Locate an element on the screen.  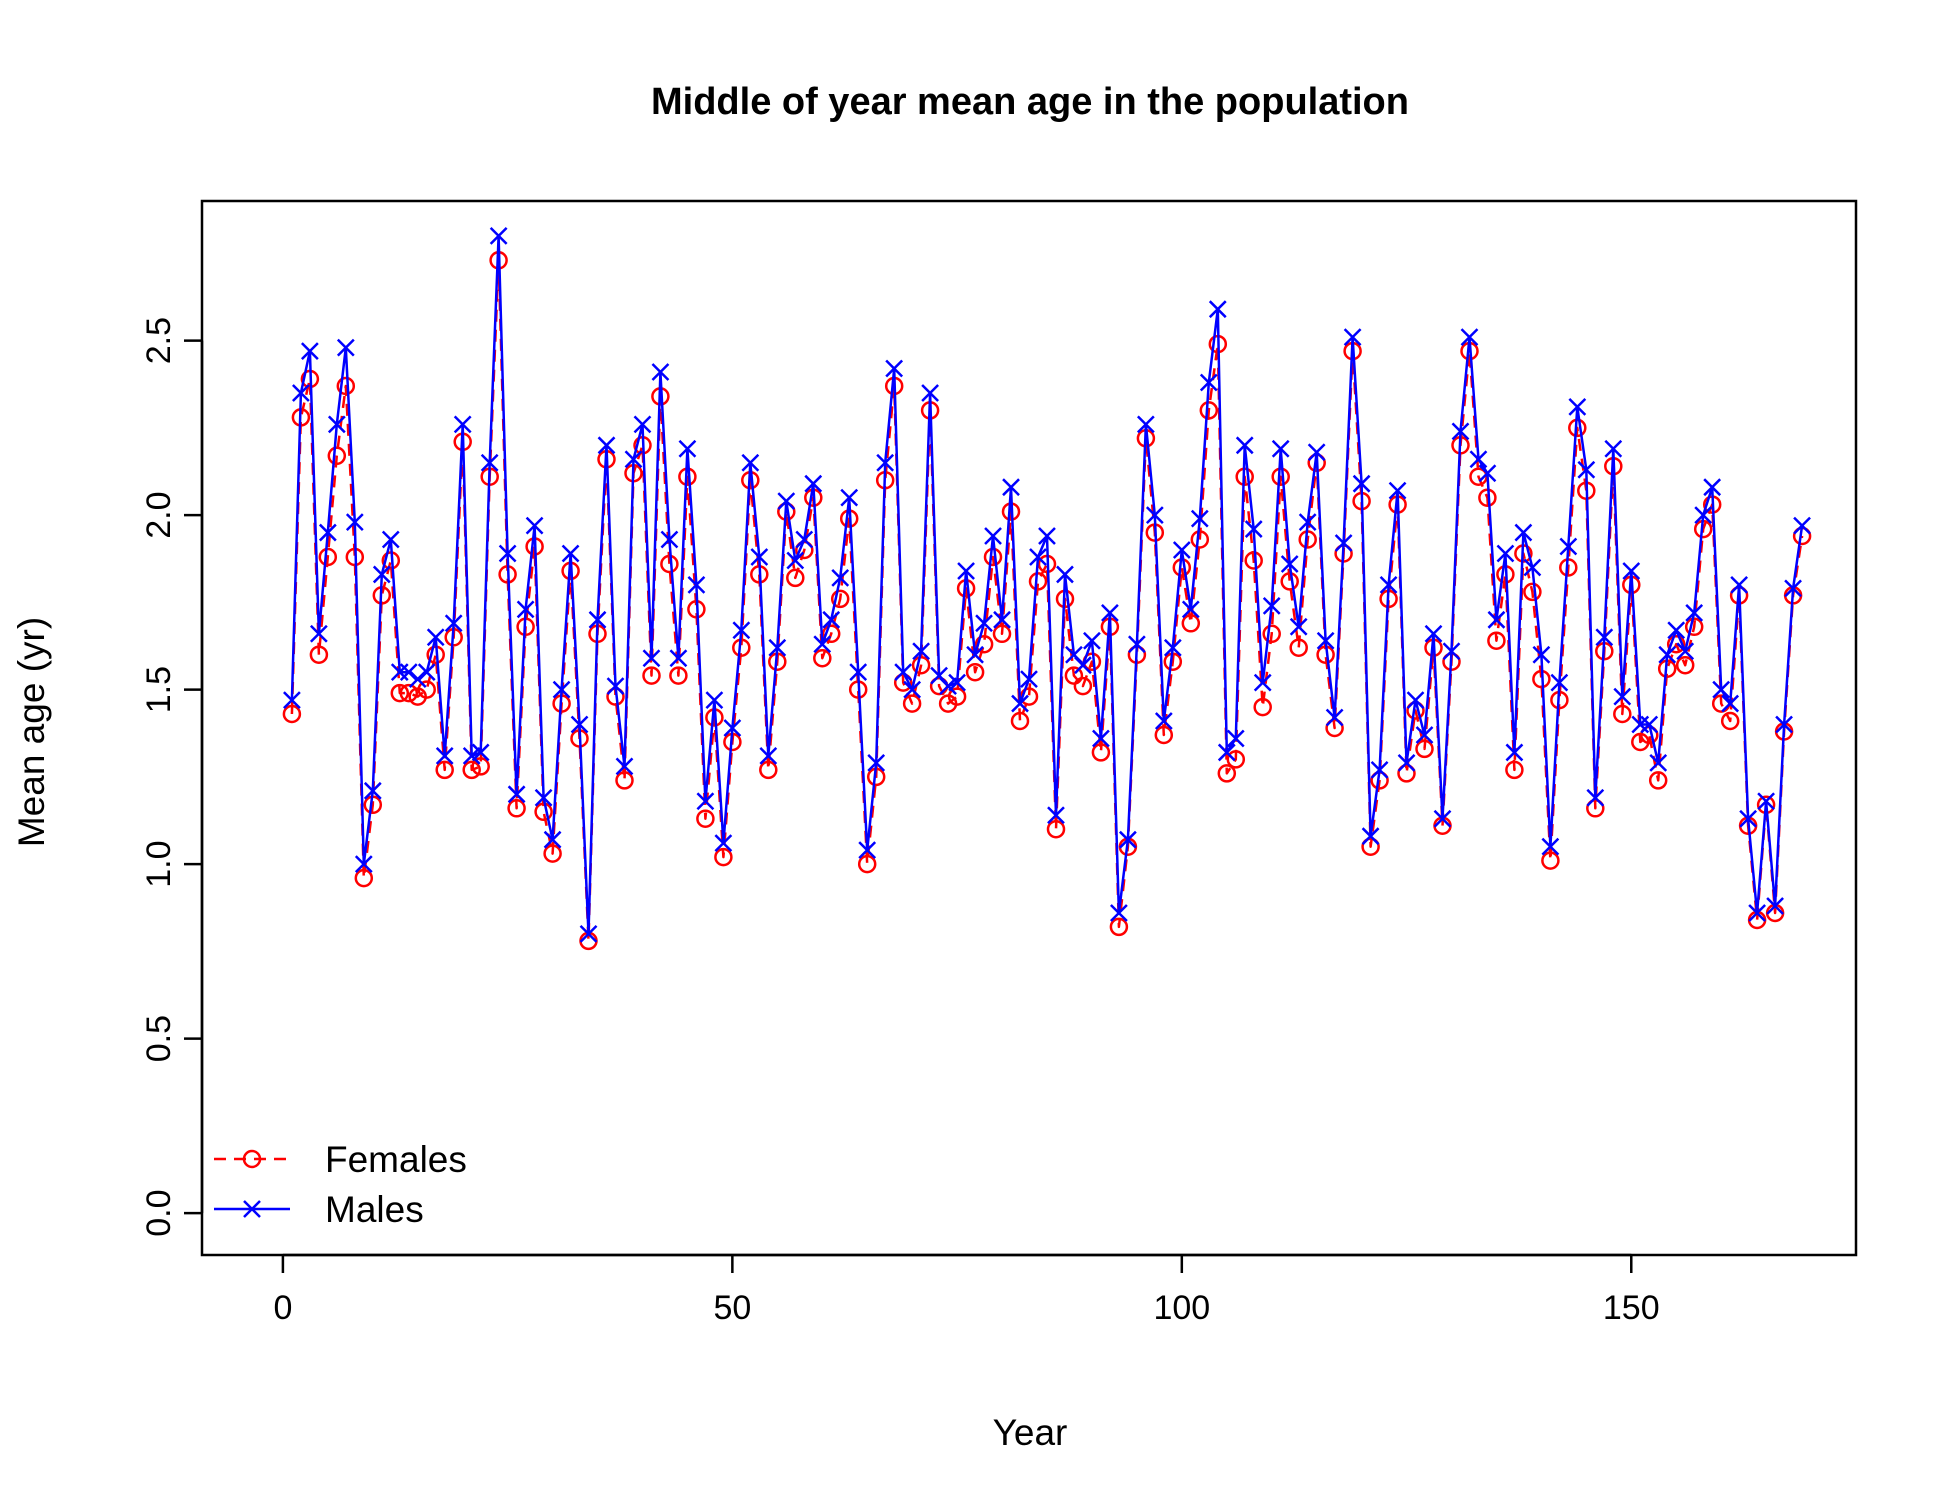
x-axis: 0 50 100 150 is located at coordinates (966, 1290).